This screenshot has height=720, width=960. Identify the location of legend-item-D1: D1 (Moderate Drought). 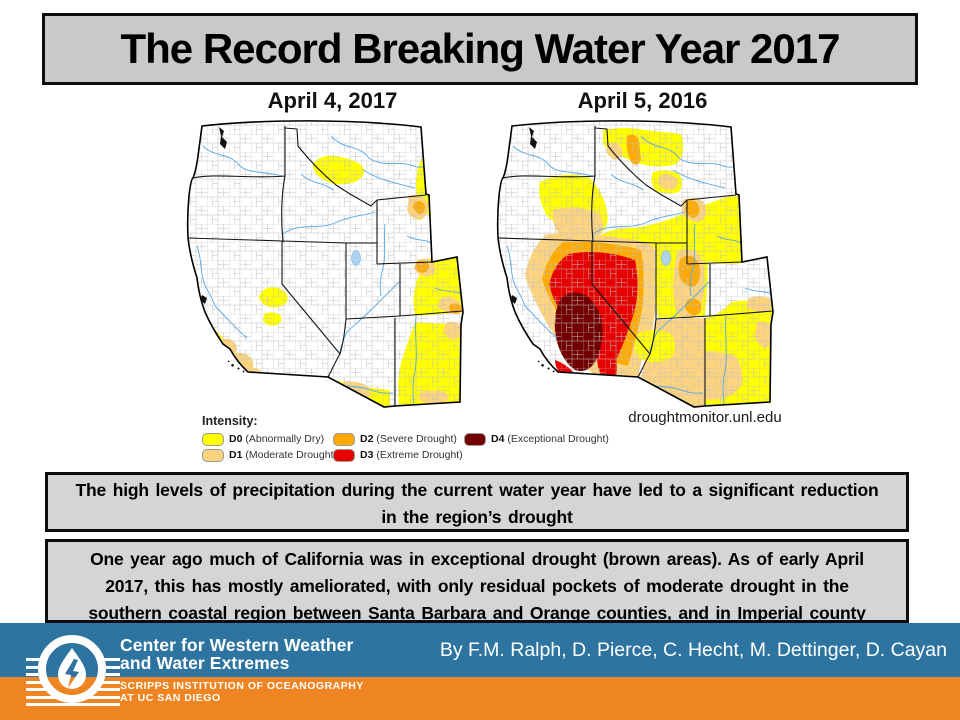
(269, 455).